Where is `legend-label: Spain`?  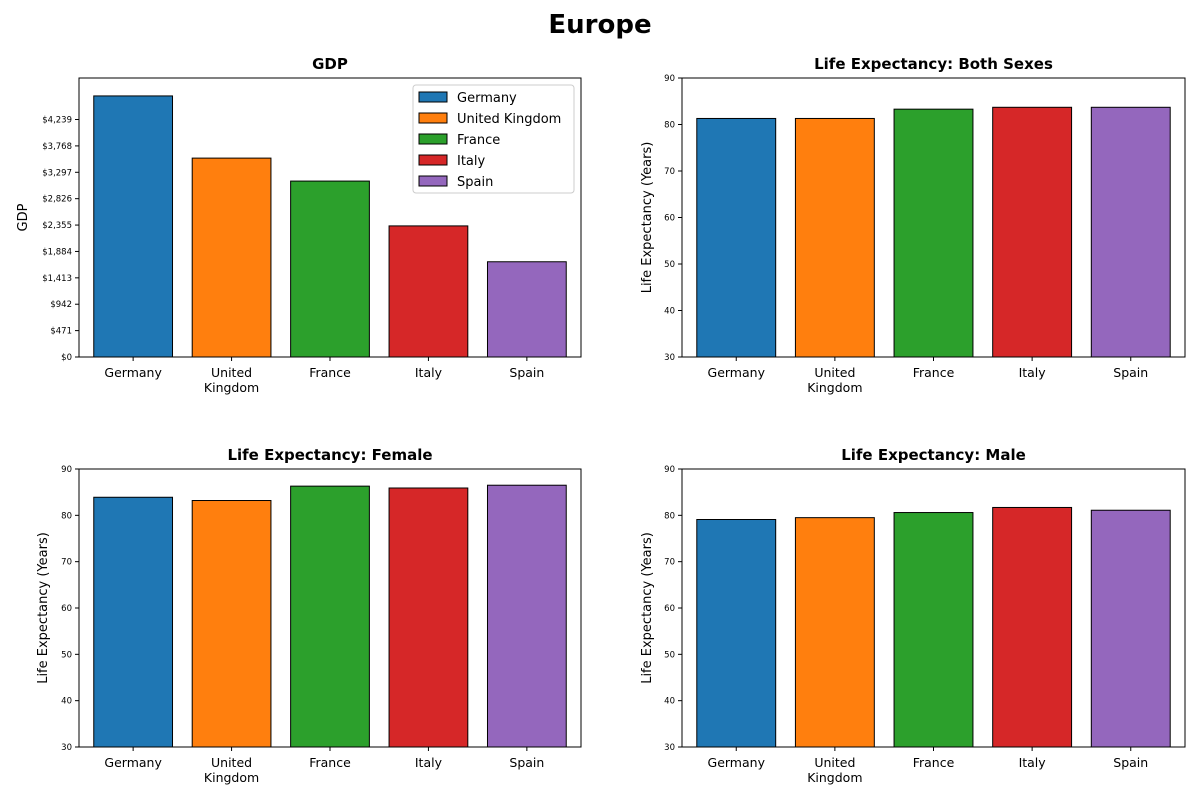
legend-label: Spain is located at coordinates (475, 182).